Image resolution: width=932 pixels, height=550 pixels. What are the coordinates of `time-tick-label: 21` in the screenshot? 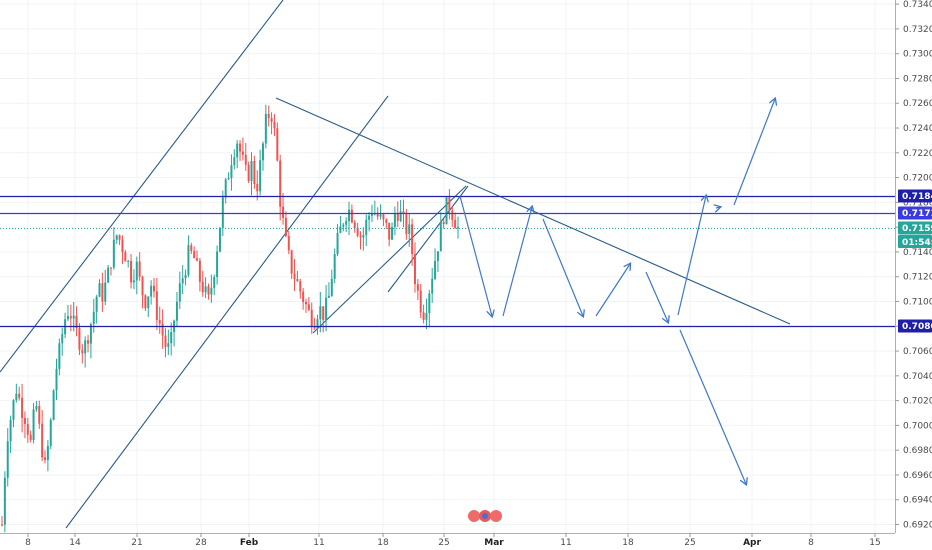 It's located at (136, 543).